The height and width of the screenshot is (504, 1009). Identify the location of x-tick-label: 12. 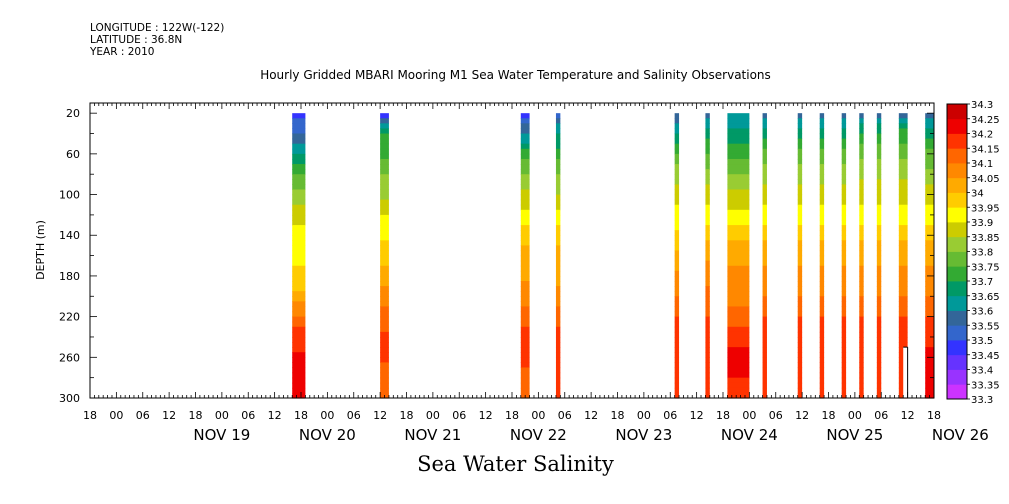
(908, 415).